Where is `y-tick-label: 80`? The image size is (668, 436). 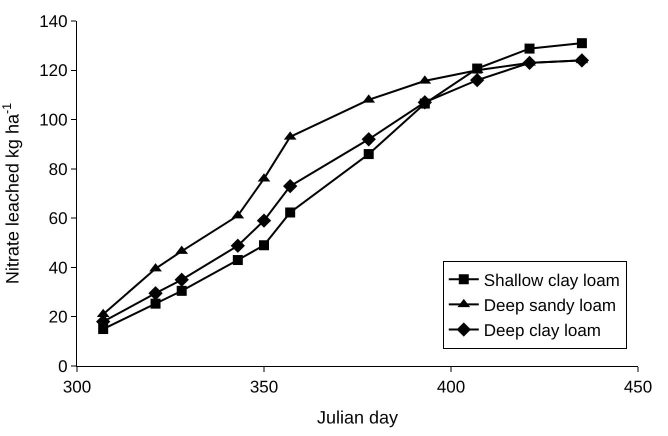 y-tick-label: 80 is located at coordinates (58, 169).